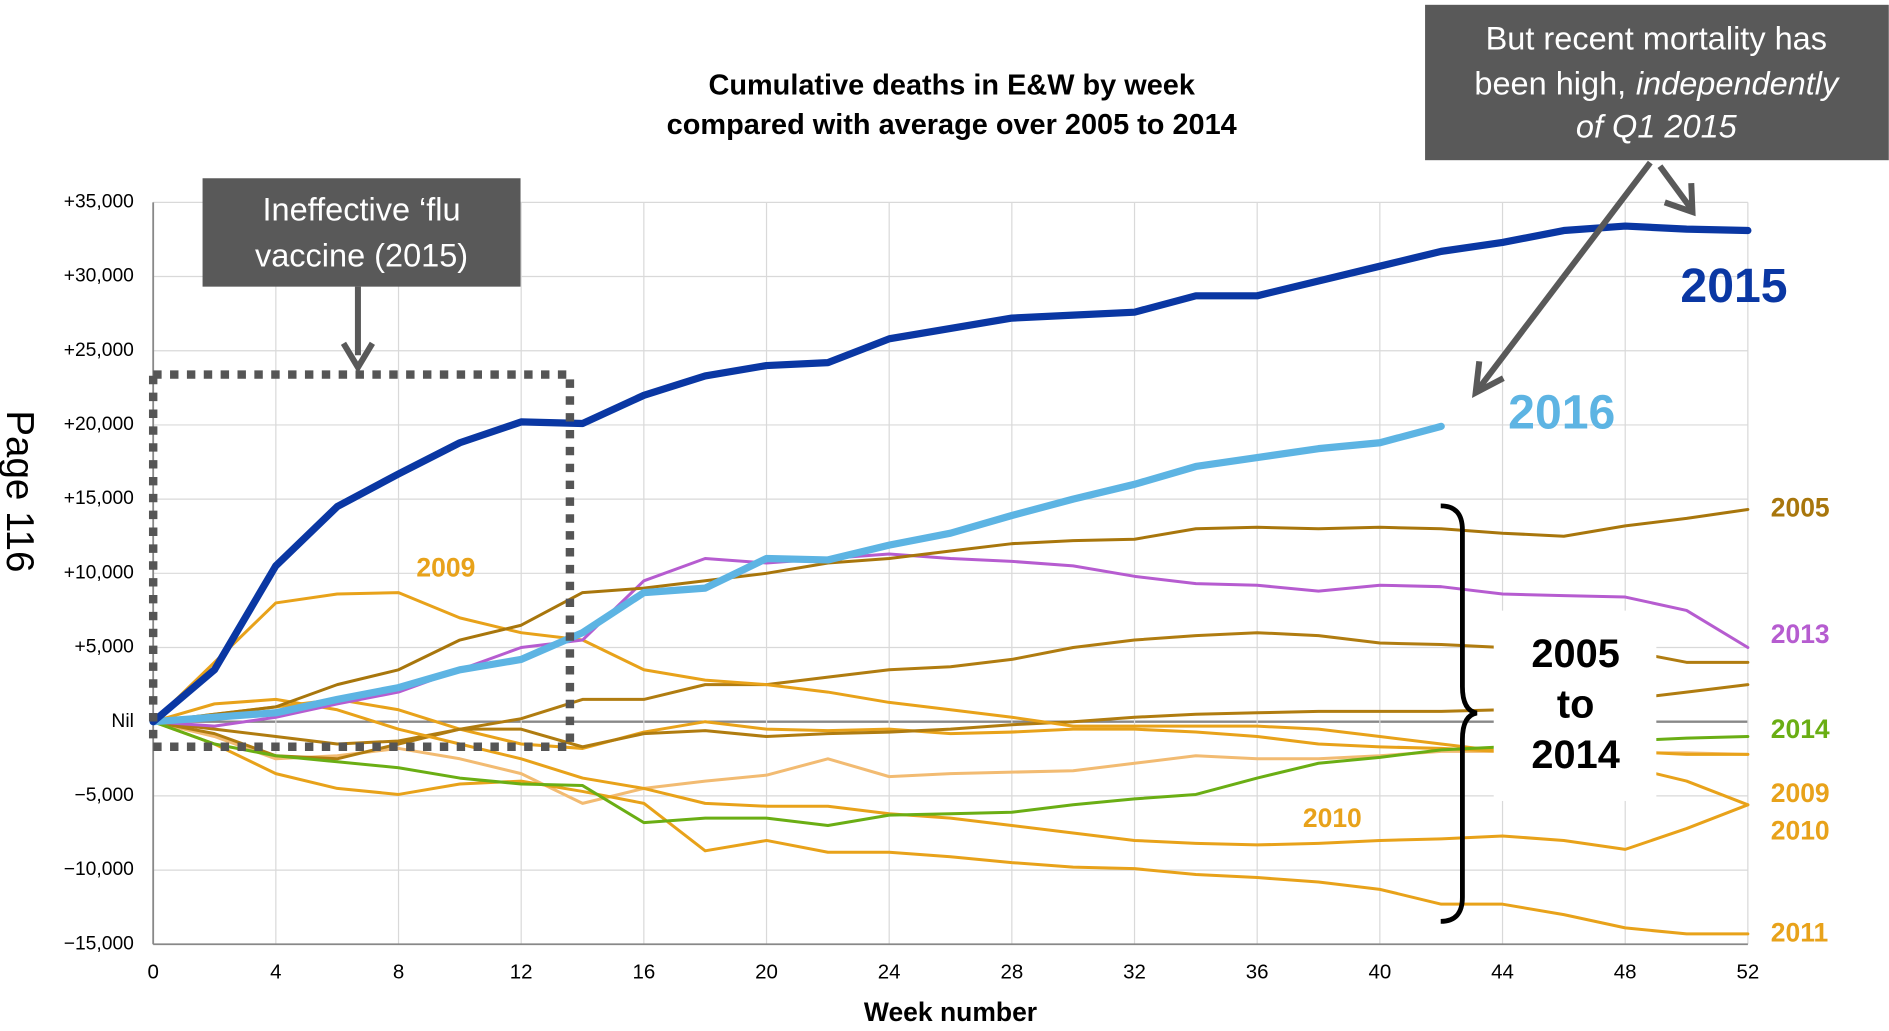 Image resolution: width=1889 pixels, height=1031 pixels. Describe the element at coordinates (1502, 972) in the screenshot. I see `x-tick-label: 44` at that location.